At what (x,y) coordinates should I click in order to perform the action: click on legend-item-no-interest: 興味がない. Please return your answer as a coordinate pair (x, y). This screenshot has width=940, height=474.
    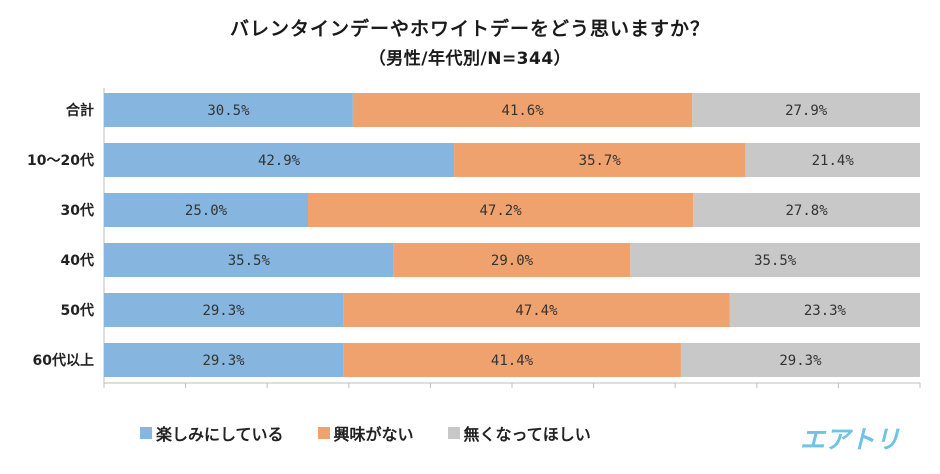
    Looking at the image, I should click on (365, 433).